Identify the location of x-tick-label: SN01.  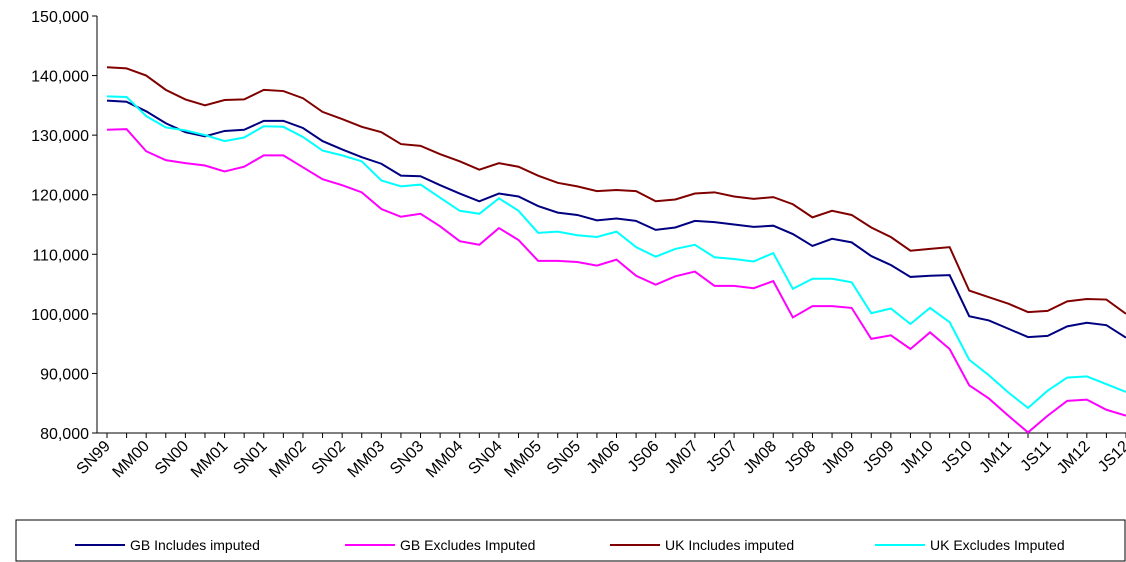
(250, 458).